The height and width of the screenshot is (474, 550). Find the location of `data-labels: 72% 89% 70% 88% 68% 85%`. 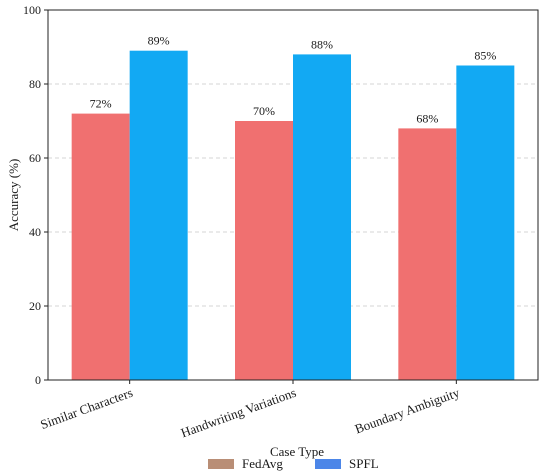

data-labels: 72% 89% 70% 88% 68% 85% is located at coordinates (293, 80).